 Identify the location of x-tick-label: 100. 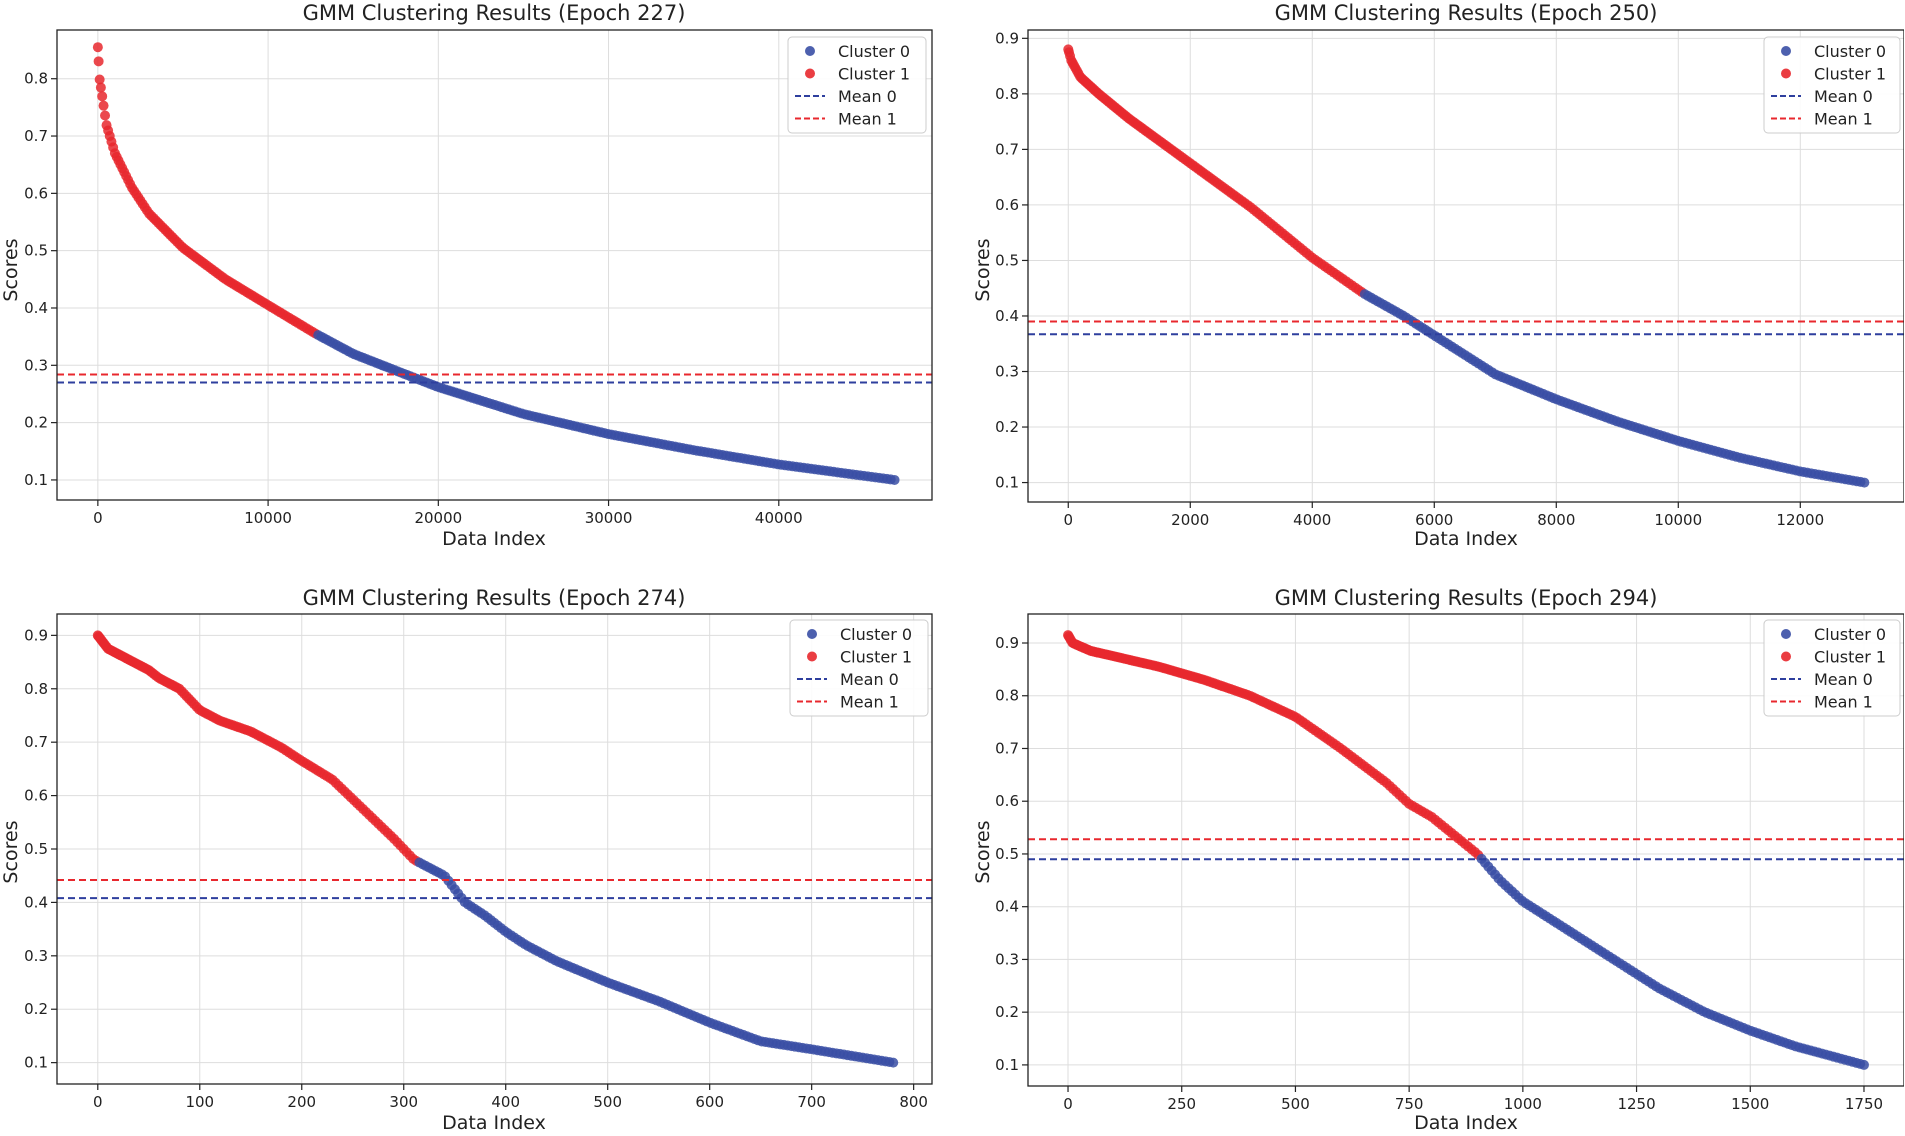
(199, 1102).